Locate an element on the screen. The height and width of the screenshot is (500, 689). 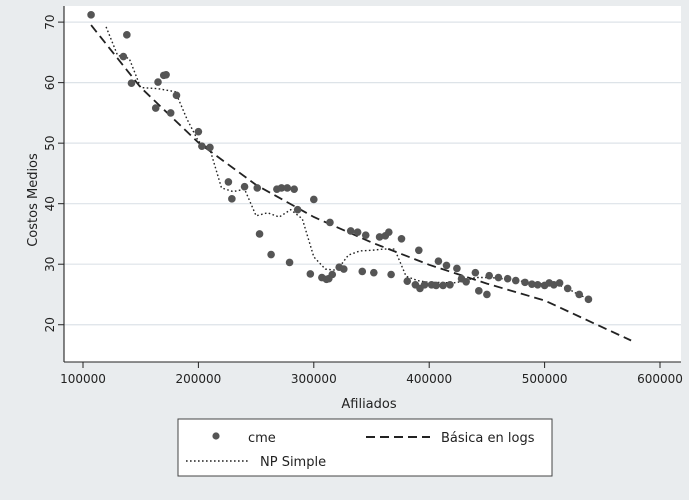
x-tick-label: 100000 is located at coordinates (83, 379).